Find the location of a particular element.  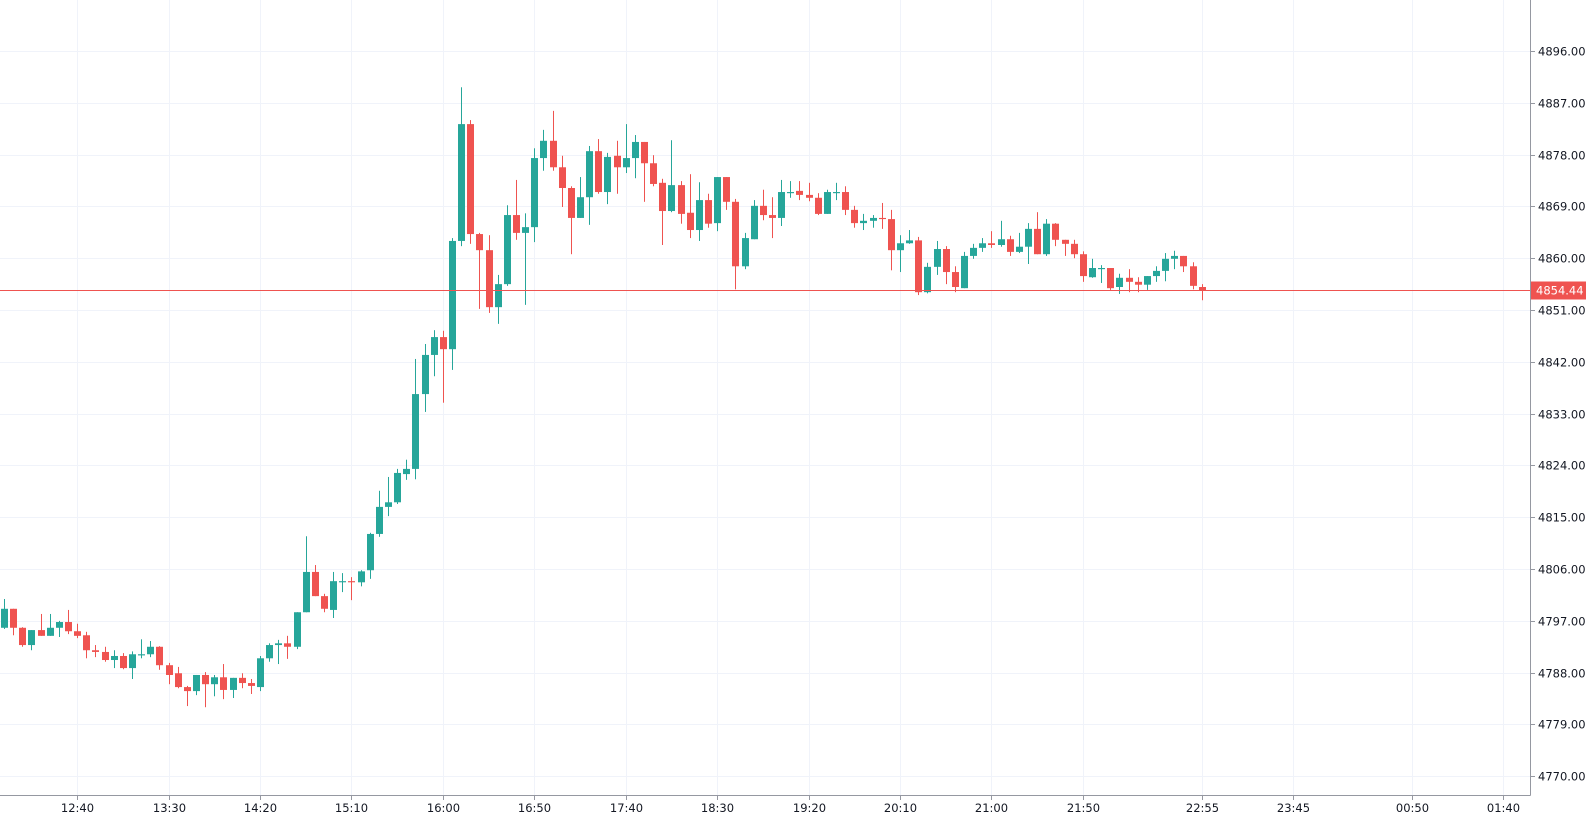

x-tick-label: 16:00 is located at coordinates (443, 808).